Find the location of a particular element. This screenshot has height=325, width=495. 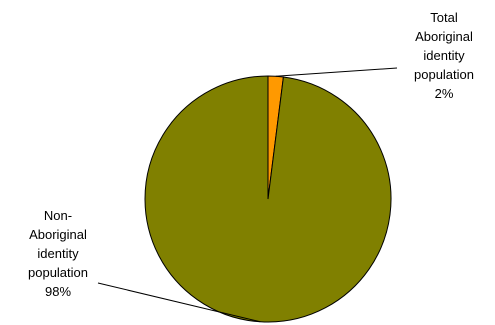

slice-label-1-line-0: Non- is located at coordinates (58, 215).